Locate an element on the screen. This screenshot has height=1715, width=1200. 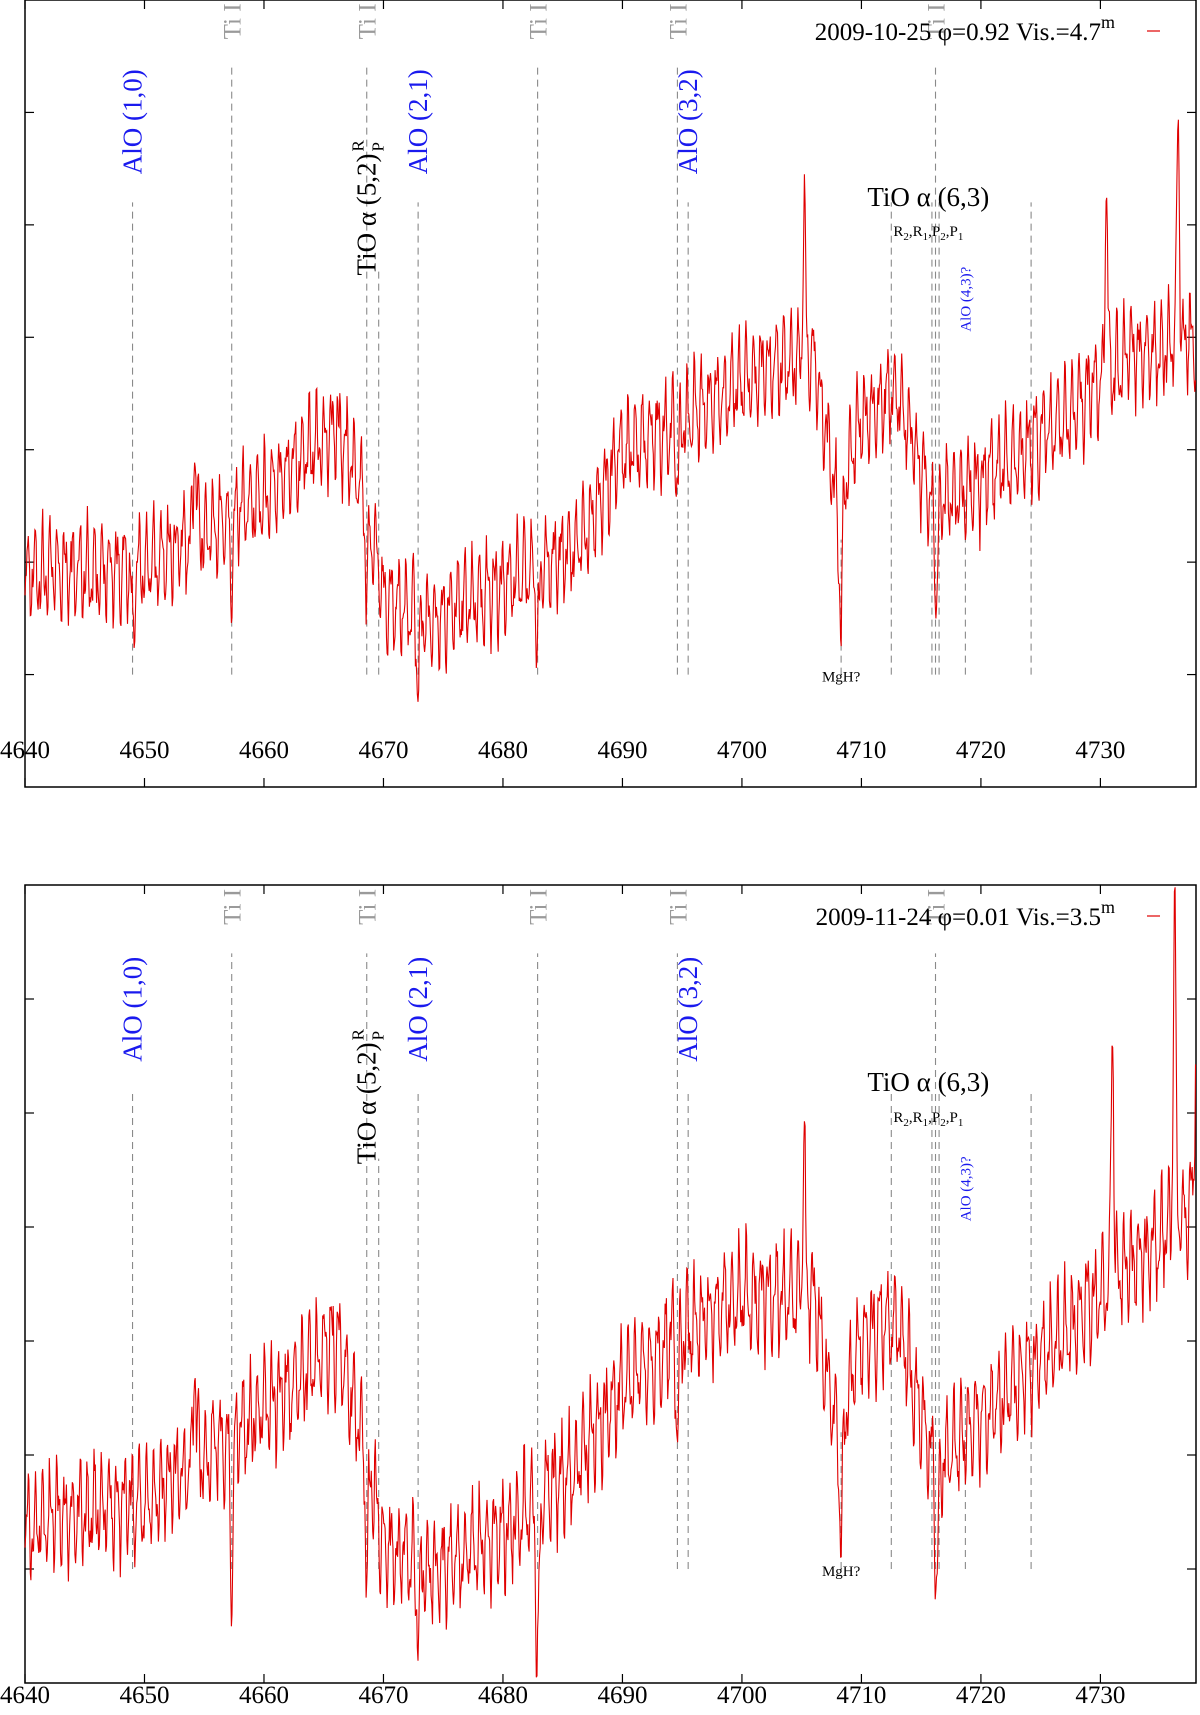
legend-label: 2009-10-25 φ=0.92 Vis.=4.7m is located at coordinates (965, 29).